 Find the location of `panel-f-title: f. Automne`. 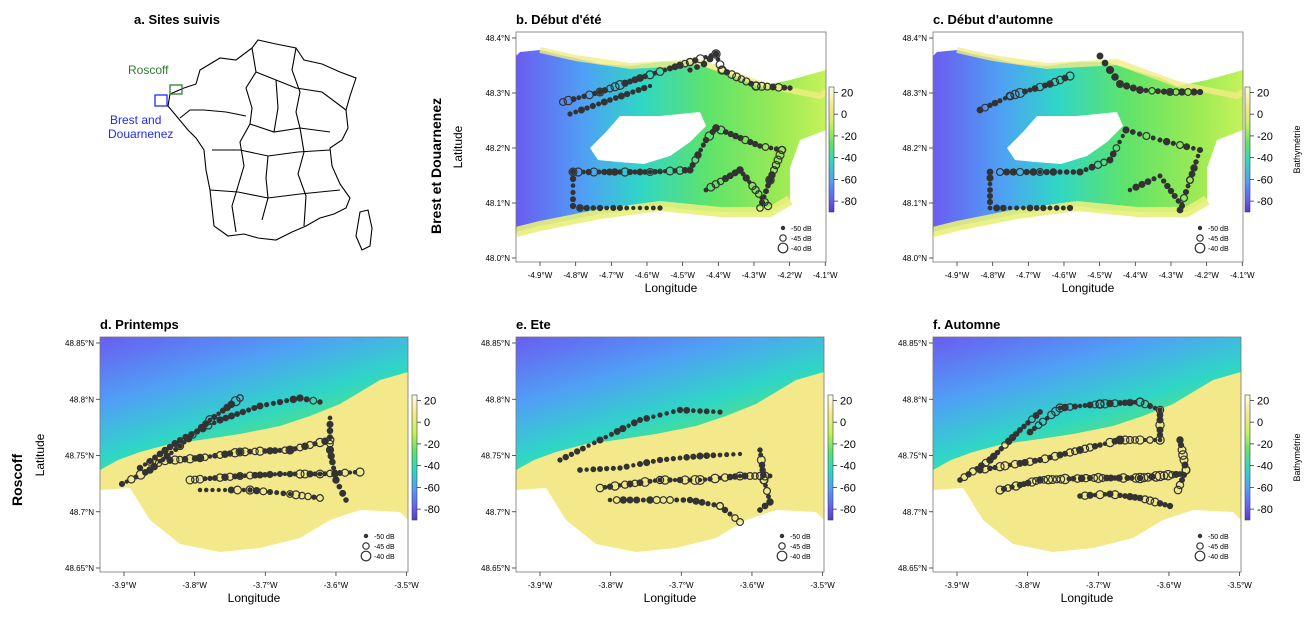

panel-f-title: f. Automne is located at coordinates (966, 324).